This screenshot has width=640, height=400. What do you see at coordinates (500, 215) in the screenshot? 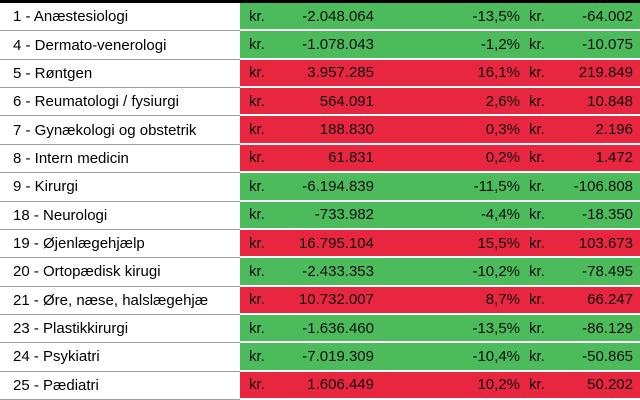
I see `percent-value: -4,4%` at bounding box center [500, 215].